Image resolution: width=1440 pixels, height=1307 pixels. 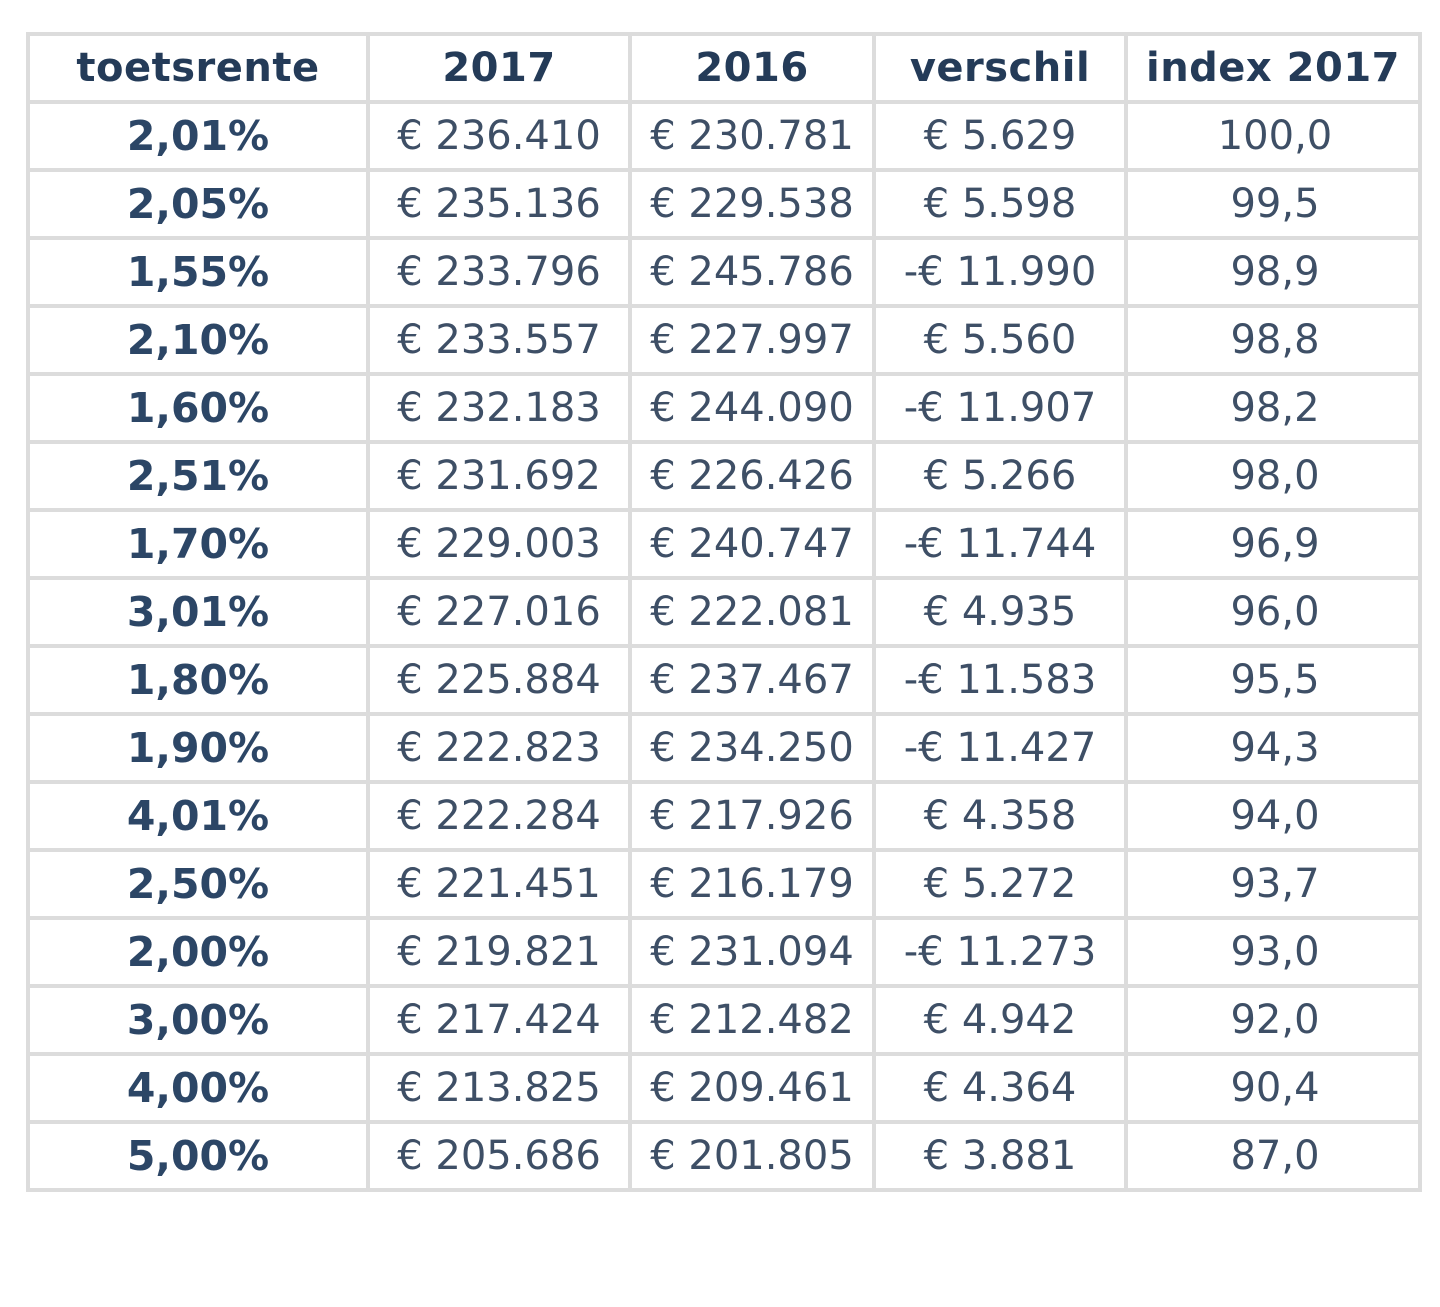 I want to click on header-row: toetsrente 2017 2016 verschil index 2017, so click(x=724, y=68).